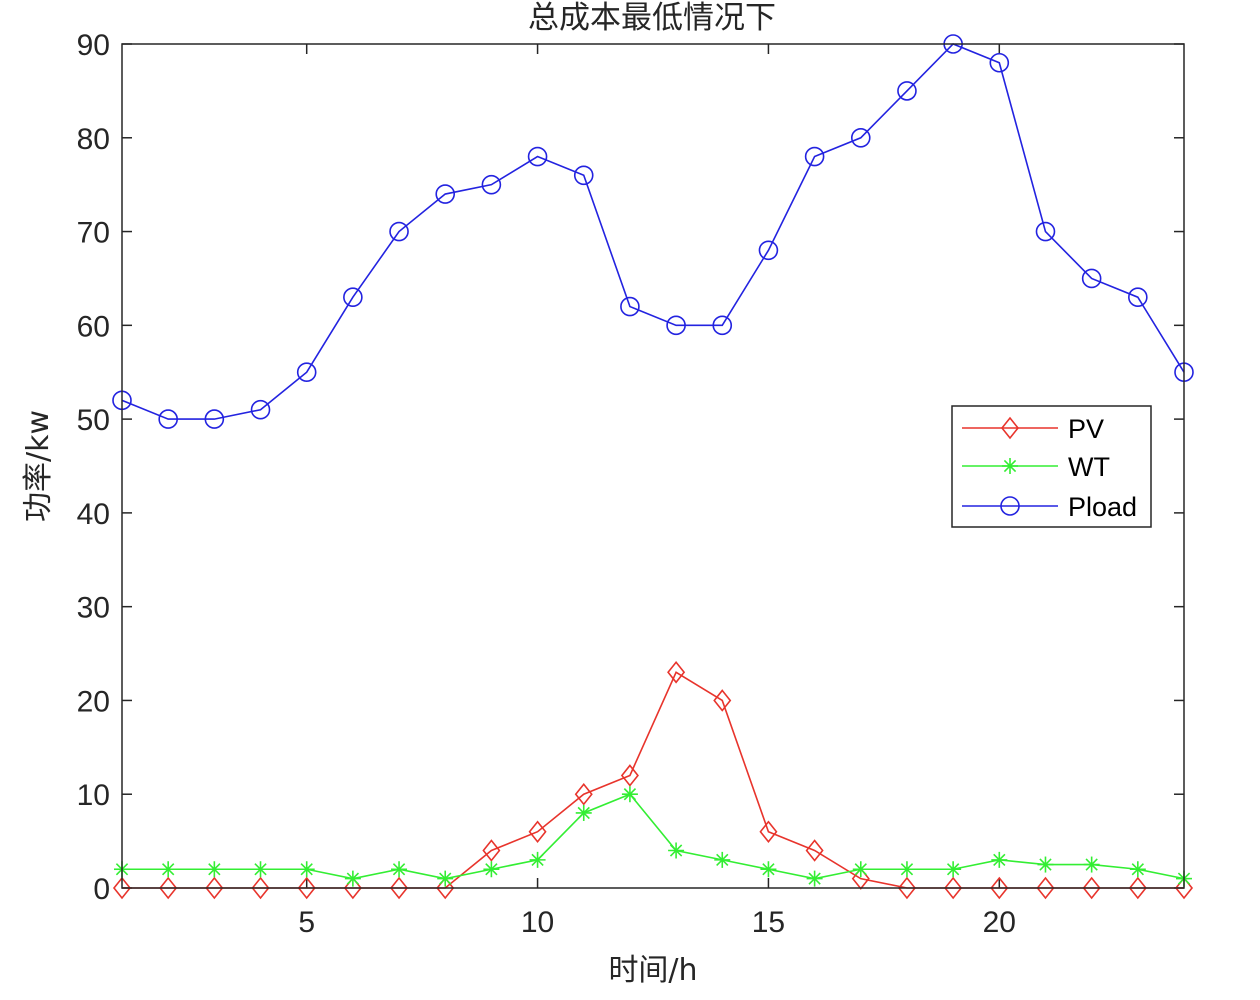  What do you see at coordinates (93, 233) in the screenshot?
I see `y-tick-label: 70` at bounding box center [93, 233].